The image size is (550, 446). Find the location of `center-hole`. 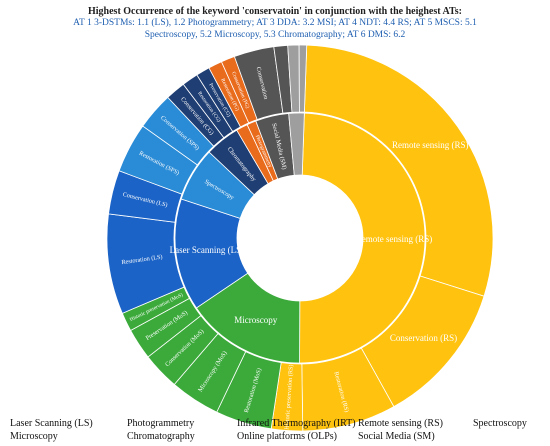

center-hole is located at coordinates (300, 238).